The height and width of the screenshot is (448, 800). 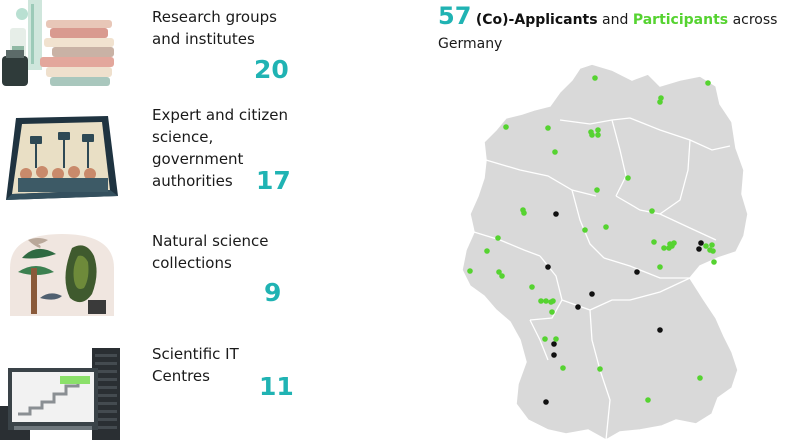 I want to click on category-count: 20, so click(x=271, y=69).